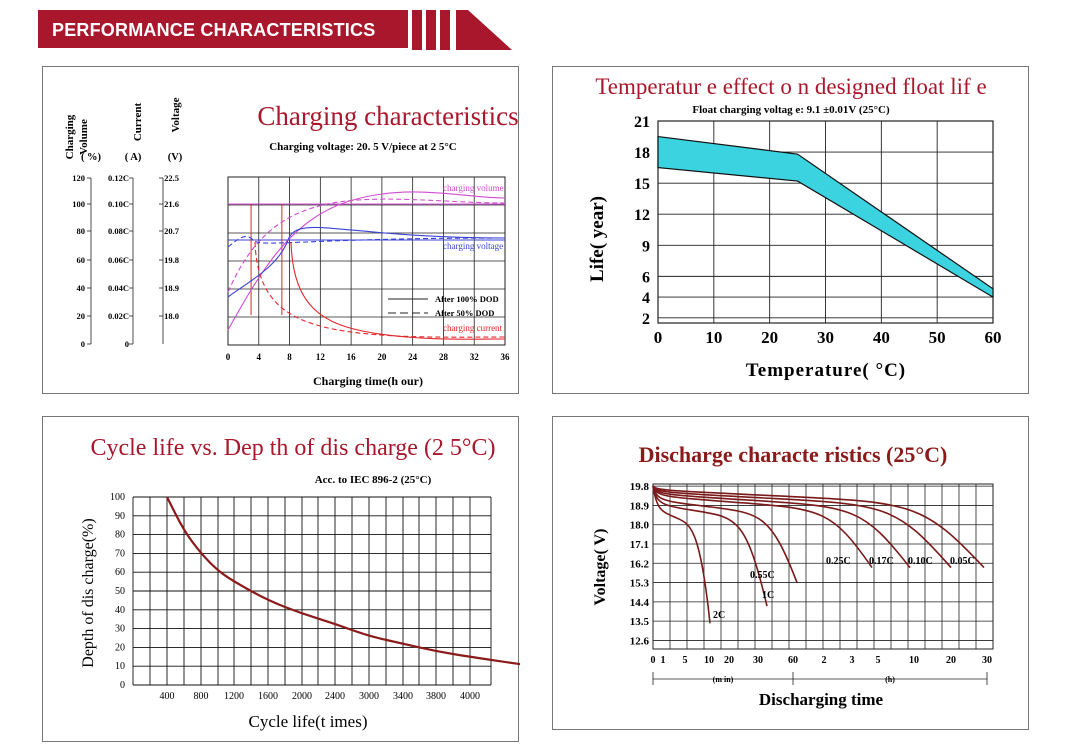 The width and height of the screenshot is (1067, 746). Describe the element at coordinates (852, 660) in the screenshot. I see `x-tick-label: 3` at that location.